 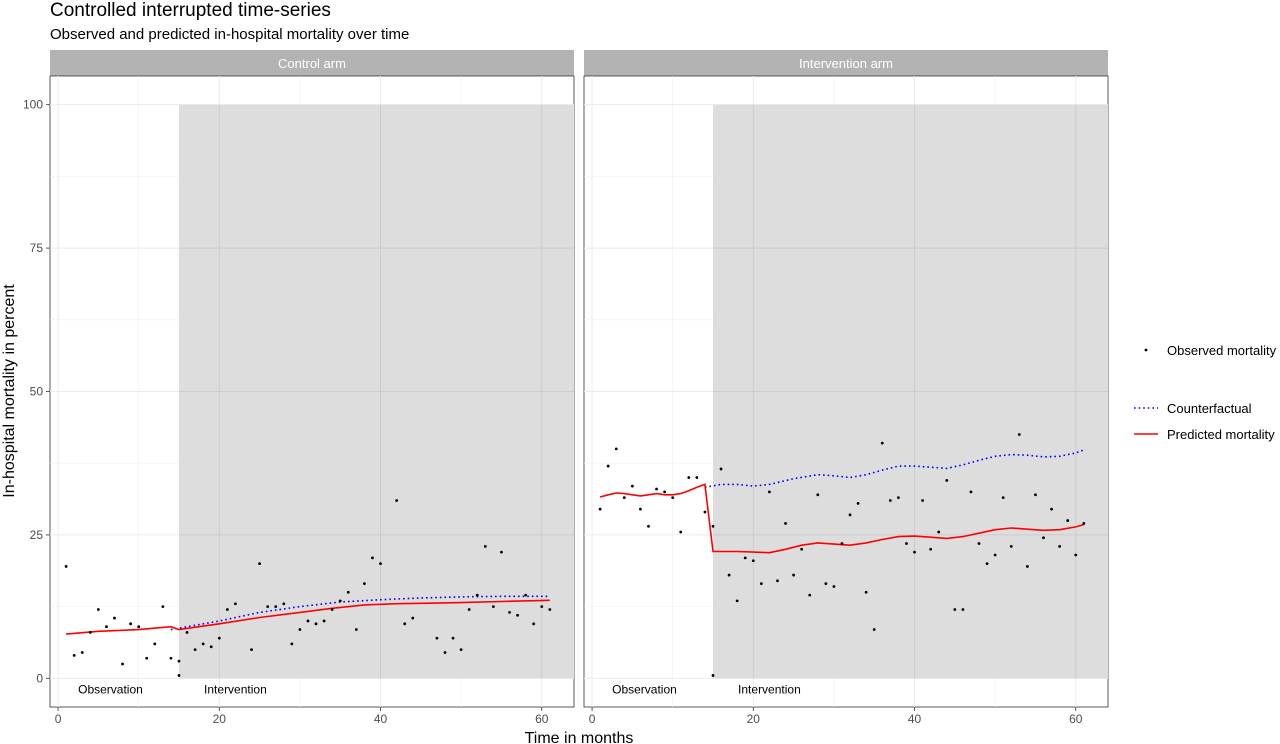 I want to click on facet-strip-label: Intervention arm, so click(x=846, y=63).